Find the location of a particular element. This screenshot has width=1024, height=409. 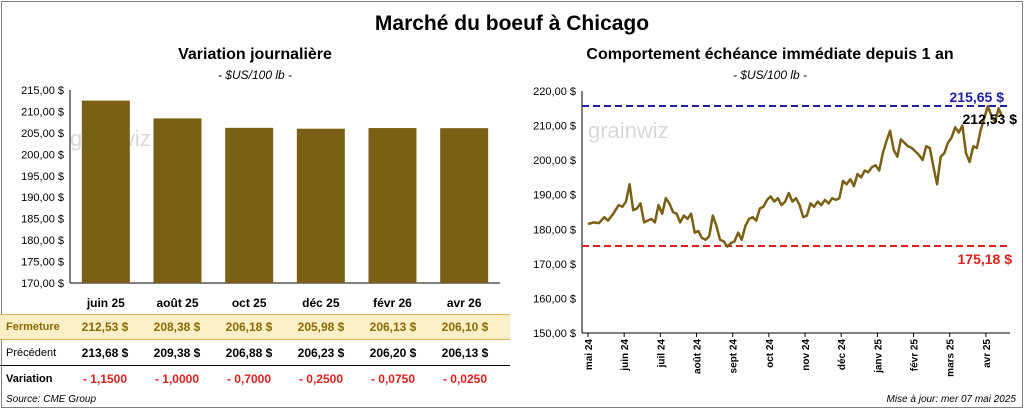

fermeture-cell: 212,53 $ is located at coordinates (105, 327).